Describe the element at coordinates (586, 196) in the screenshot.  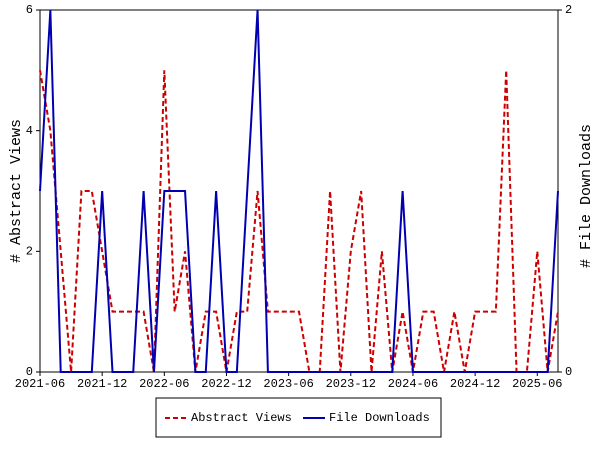
I see `y2-axis-title: # File Downloads` at that location.